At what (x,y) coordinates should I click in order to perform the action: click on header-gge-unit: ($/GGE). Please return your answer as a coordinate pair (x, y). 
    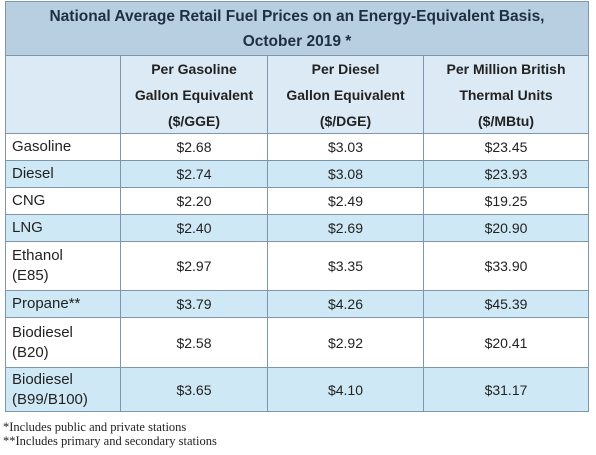
    Looking at the image, I should click on (194, 121).